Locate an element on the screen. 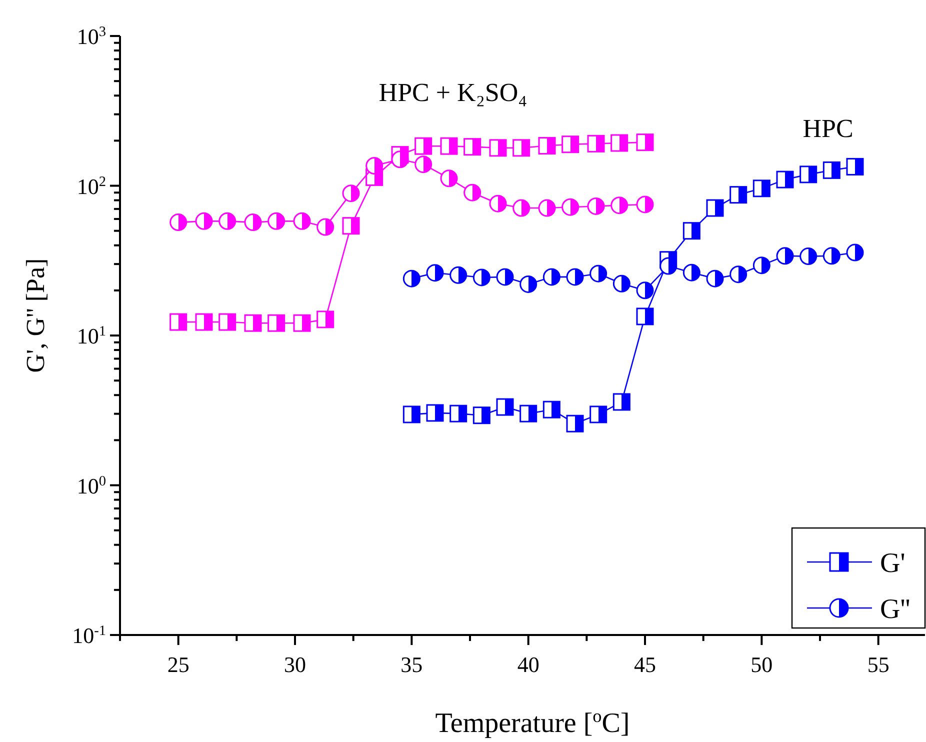 This screenshot has height=742, width=926. x-tick-label: 45 is located at coordinates (645, 664).